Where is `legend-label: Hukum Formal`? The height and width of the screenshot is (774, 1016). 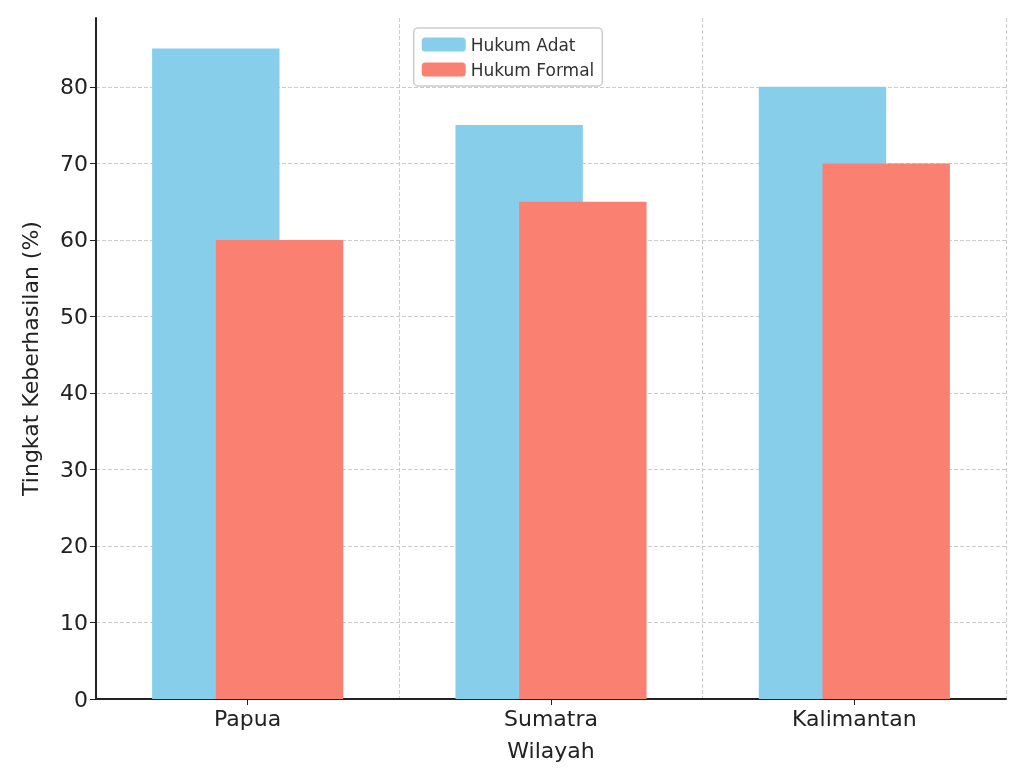 legend-label: Hukum Formal is located at coordinates (532, 69).